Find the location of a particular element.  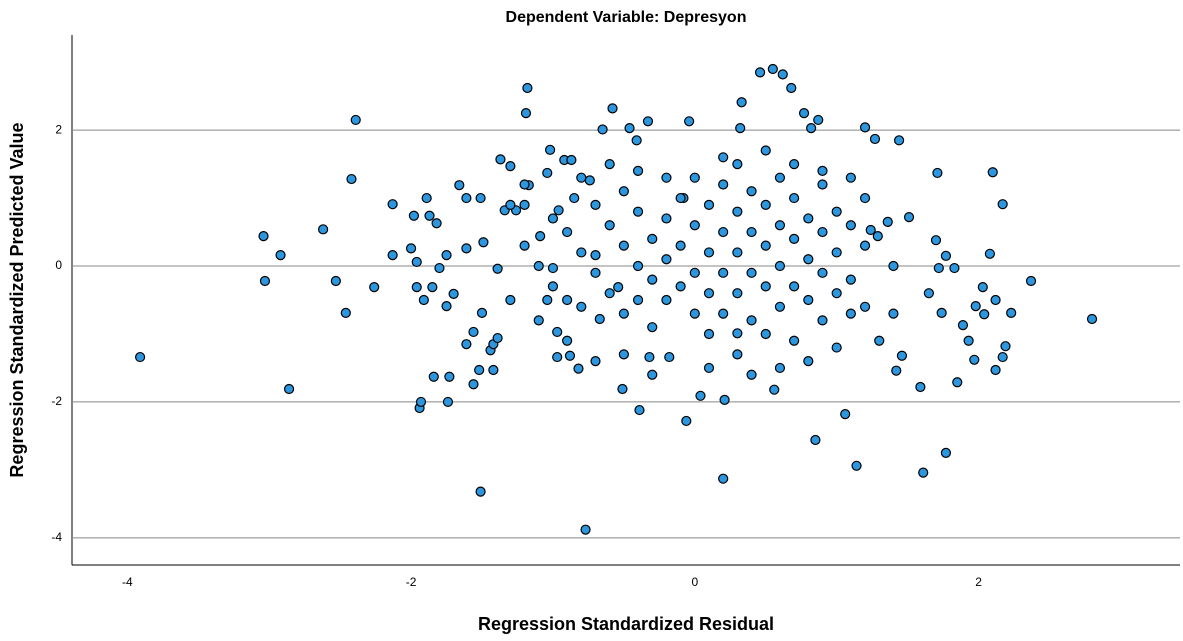

x-tick-label: 0 is located at coordinates (694, 582).